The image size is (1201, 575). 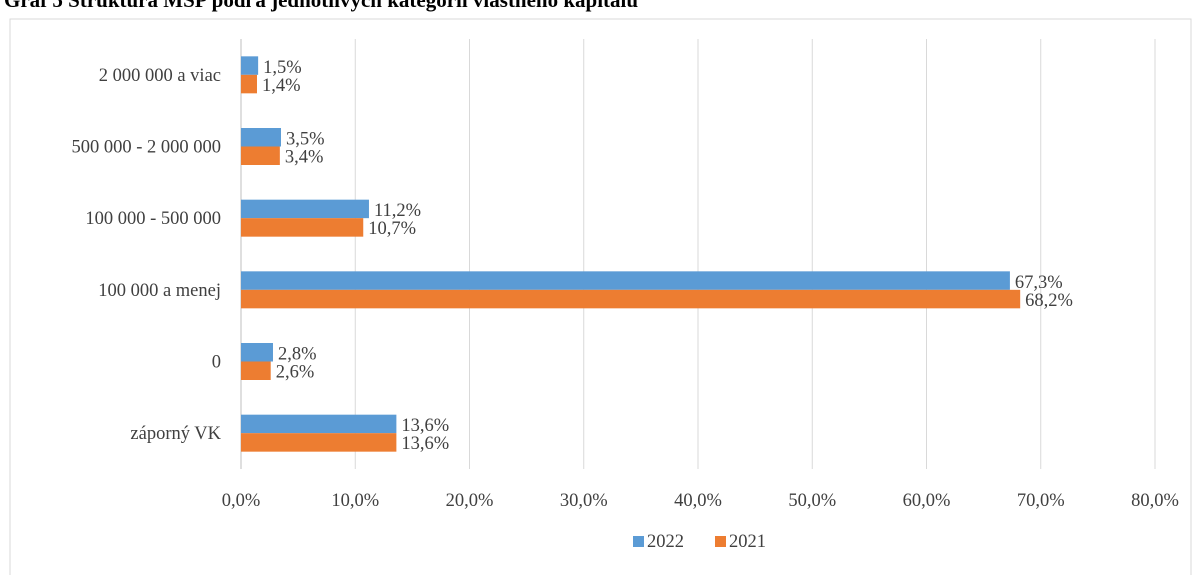 What do you see at coordinates (638, 541) in the screenshot?
I see `legend-swatch-2022` at bounding box center [638, 541].